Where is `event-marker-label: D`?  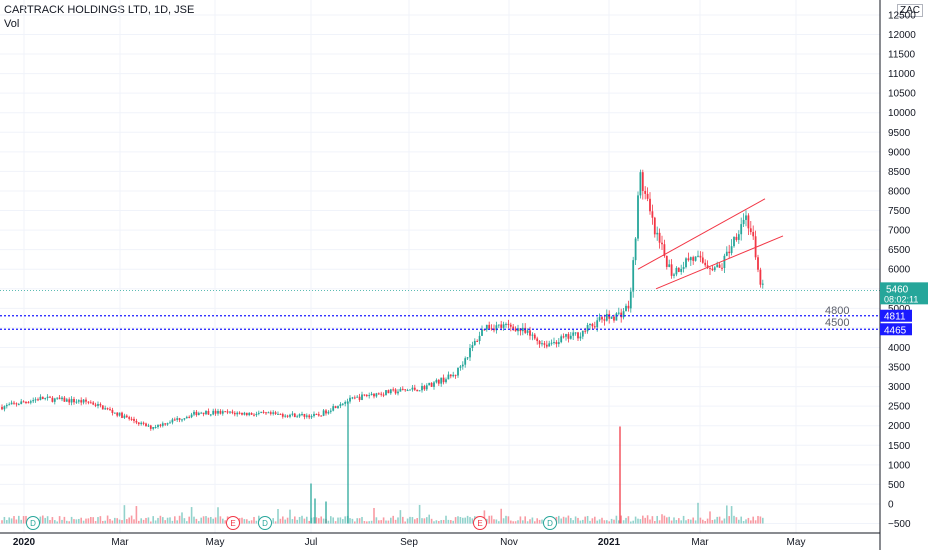 event-marker-label: D is located at coordinates (265, 523).